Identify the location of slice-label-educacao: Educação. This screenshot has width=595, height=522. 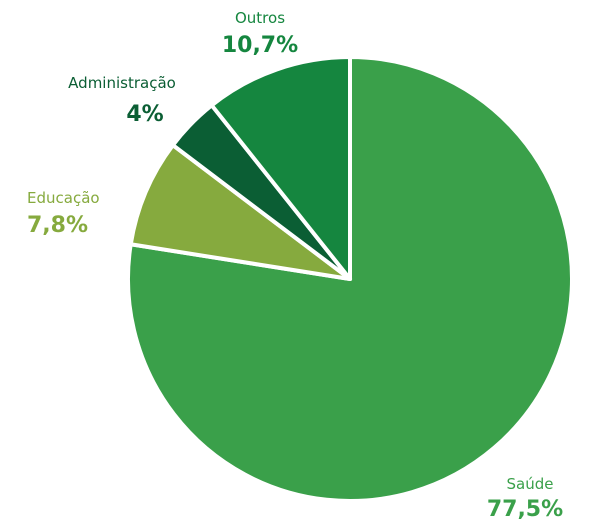
(63, 198).